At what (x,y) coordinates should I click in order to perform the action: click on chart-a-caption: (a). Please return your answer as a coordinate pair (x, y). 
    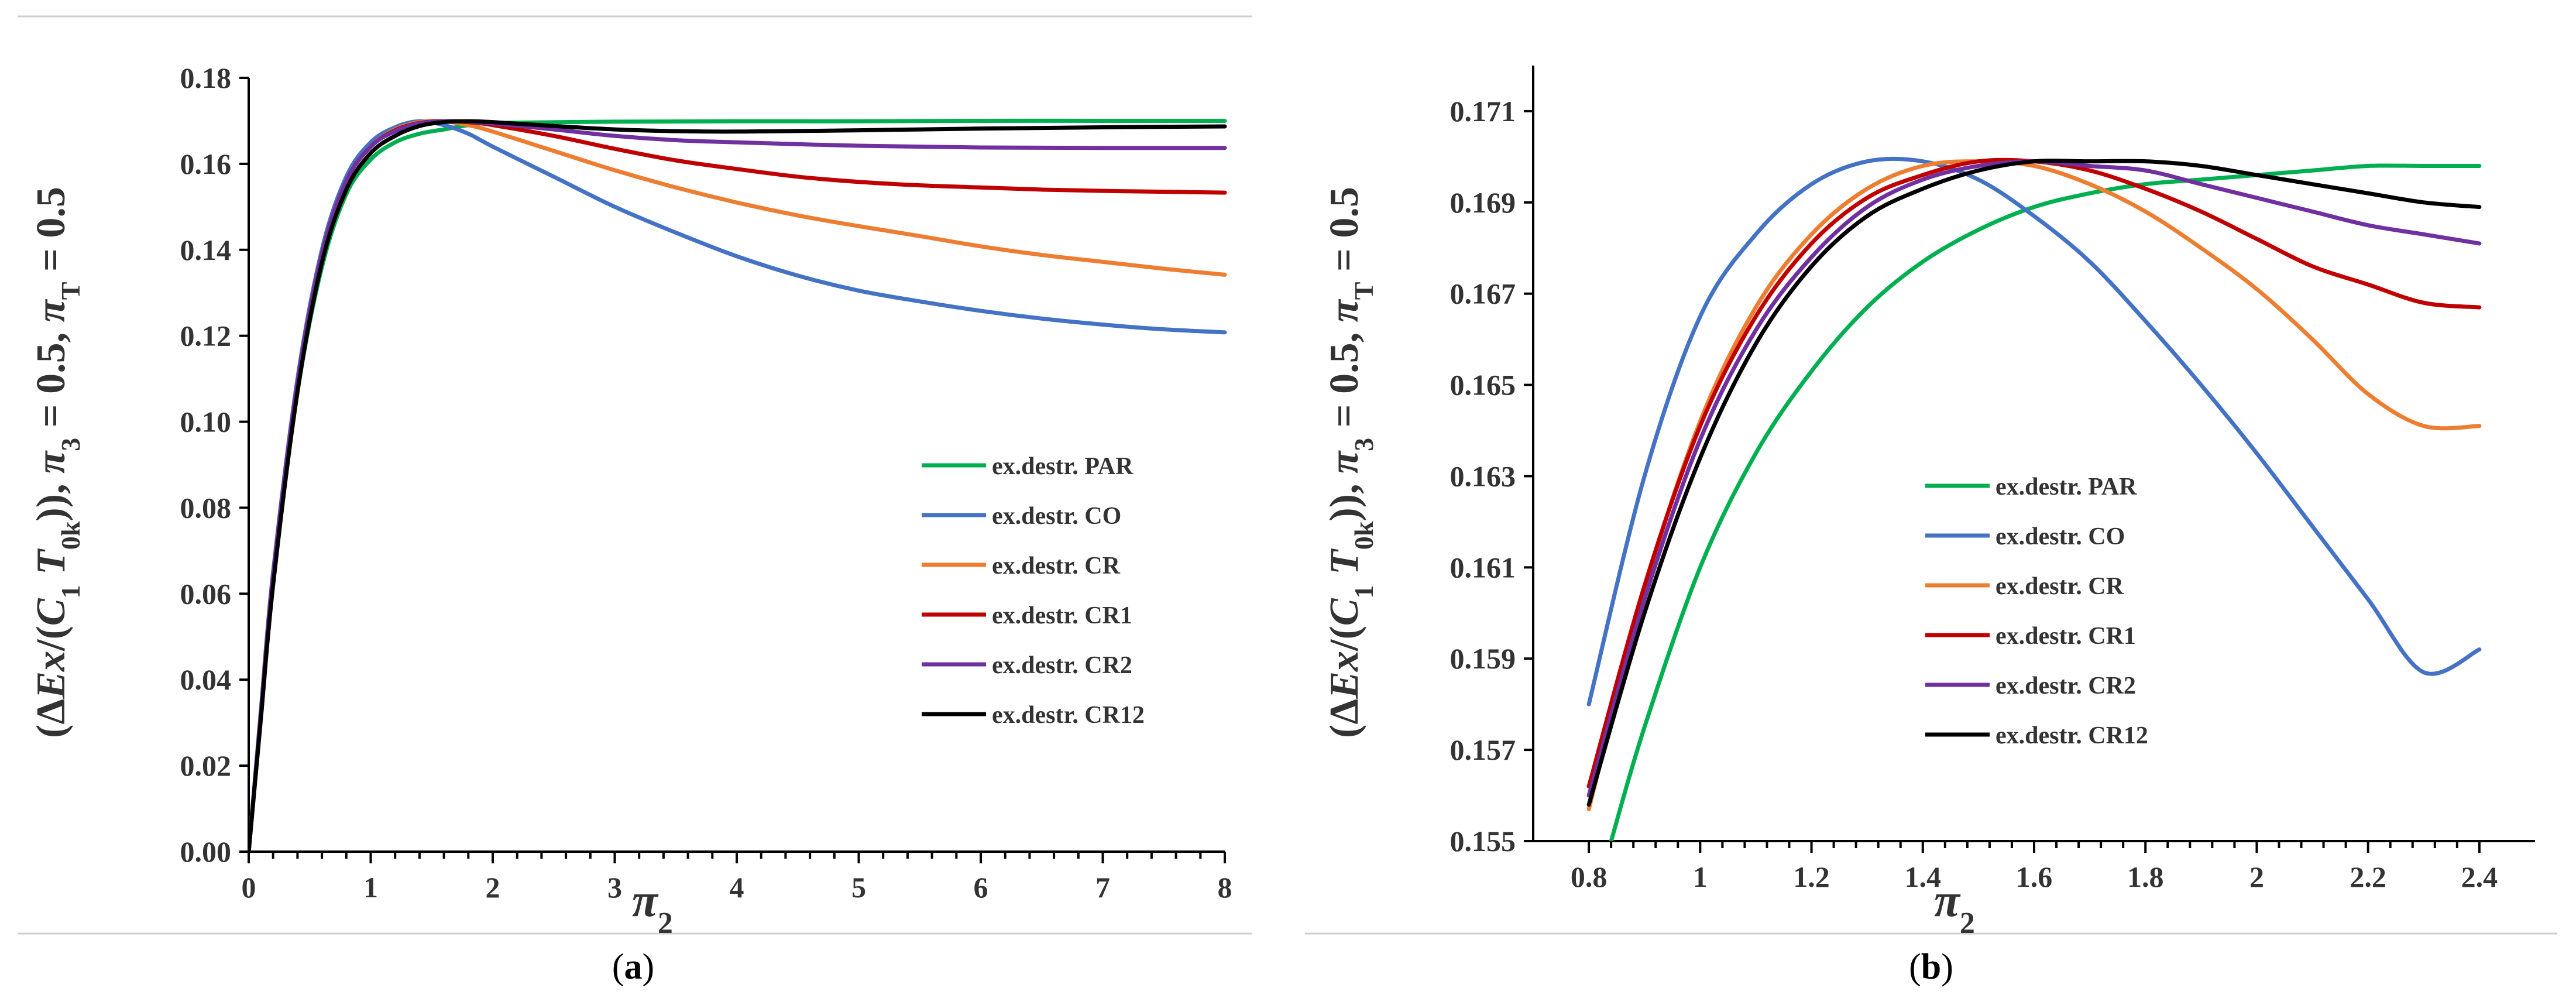
    Looking at the image, I should click on (633, 967).